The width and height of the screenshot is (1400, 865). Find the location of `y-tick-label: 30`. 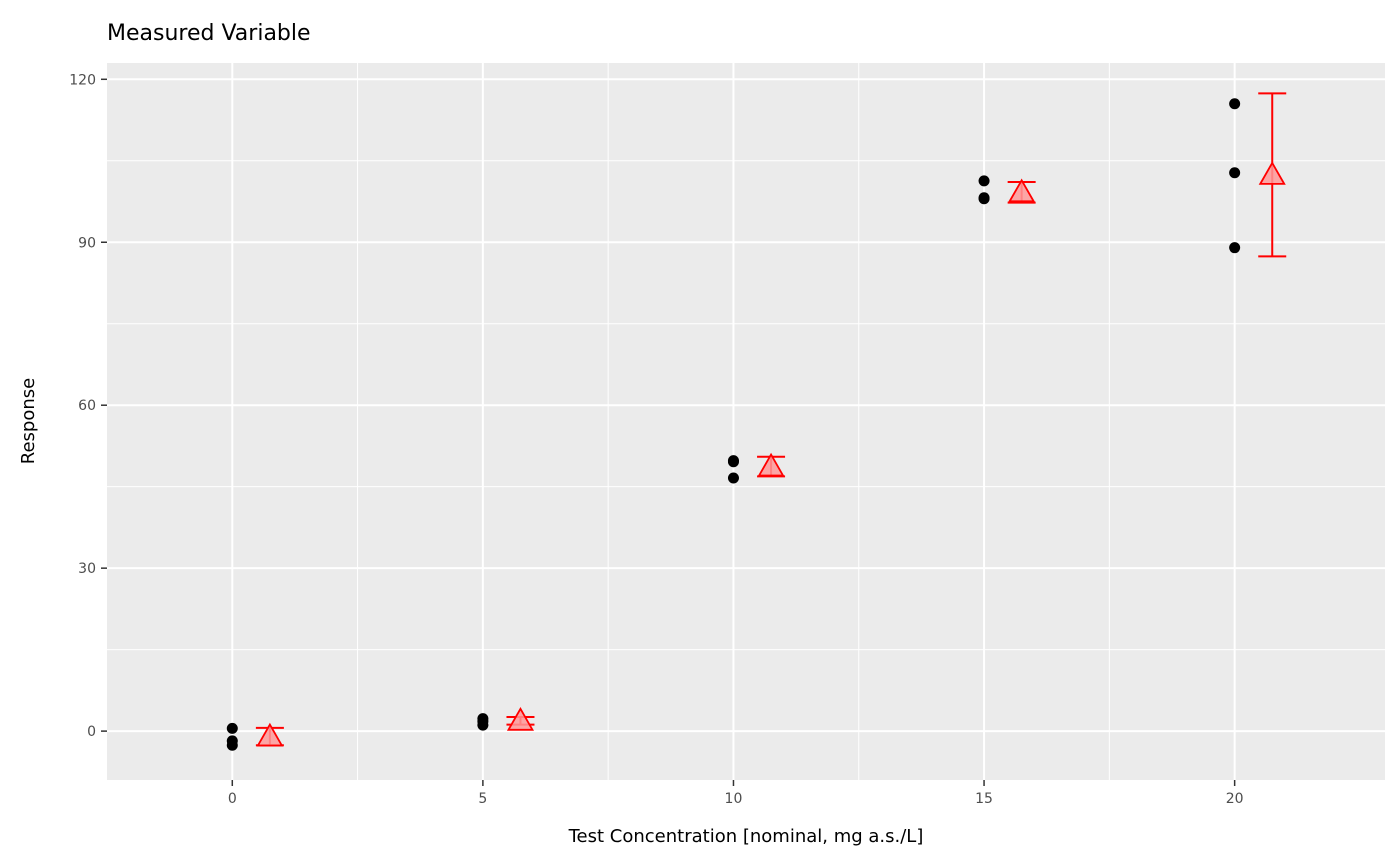

y-tick-label: 30 is located at coordinates (87, 569).